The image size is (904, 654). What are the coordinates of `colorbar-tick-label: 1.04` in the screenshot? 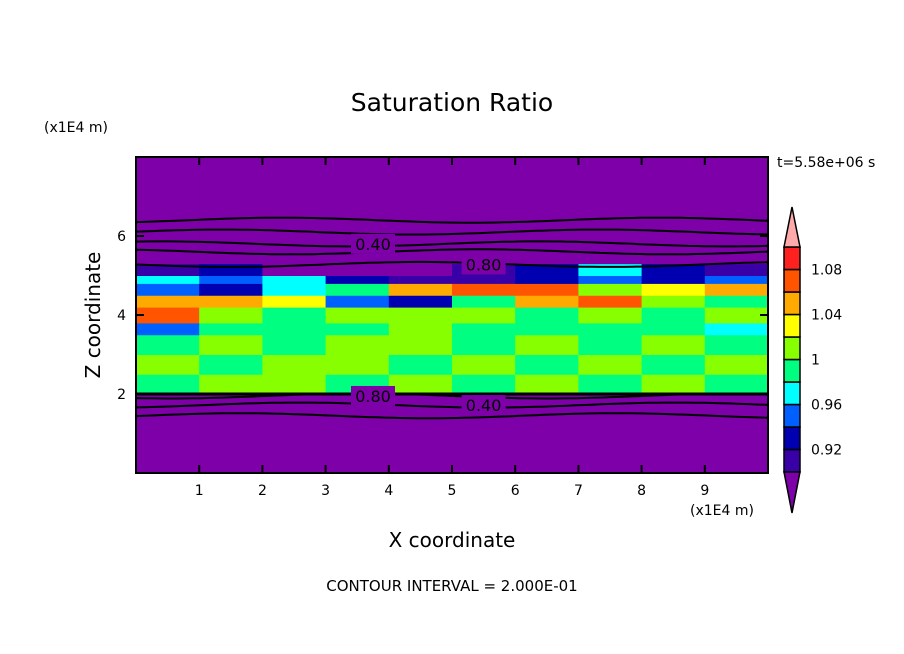 It's located at (826, 316).